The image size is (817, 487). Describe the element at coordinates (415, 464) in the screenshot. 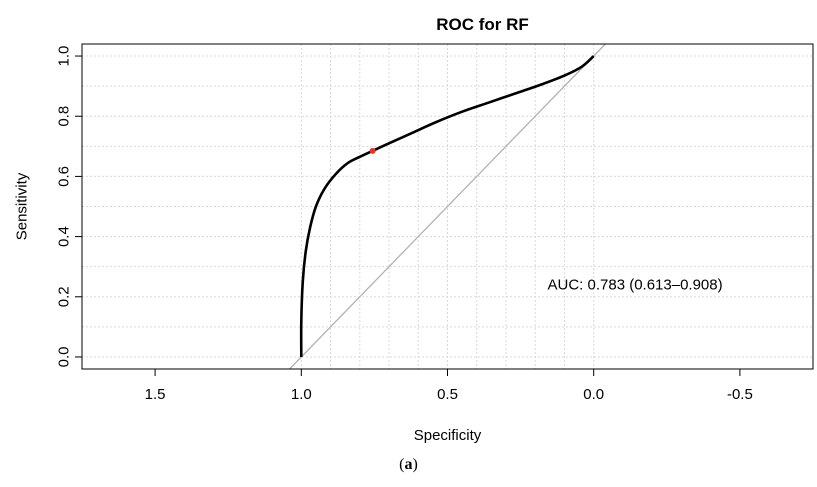

I see `caption-close: )` at that location.